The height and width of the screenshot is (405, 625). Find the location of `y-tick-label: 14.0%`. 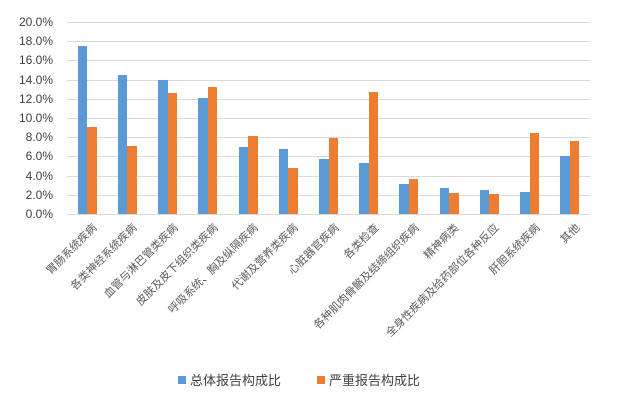

y-tick-label: 14.0% is located at coordinates (35, 80).